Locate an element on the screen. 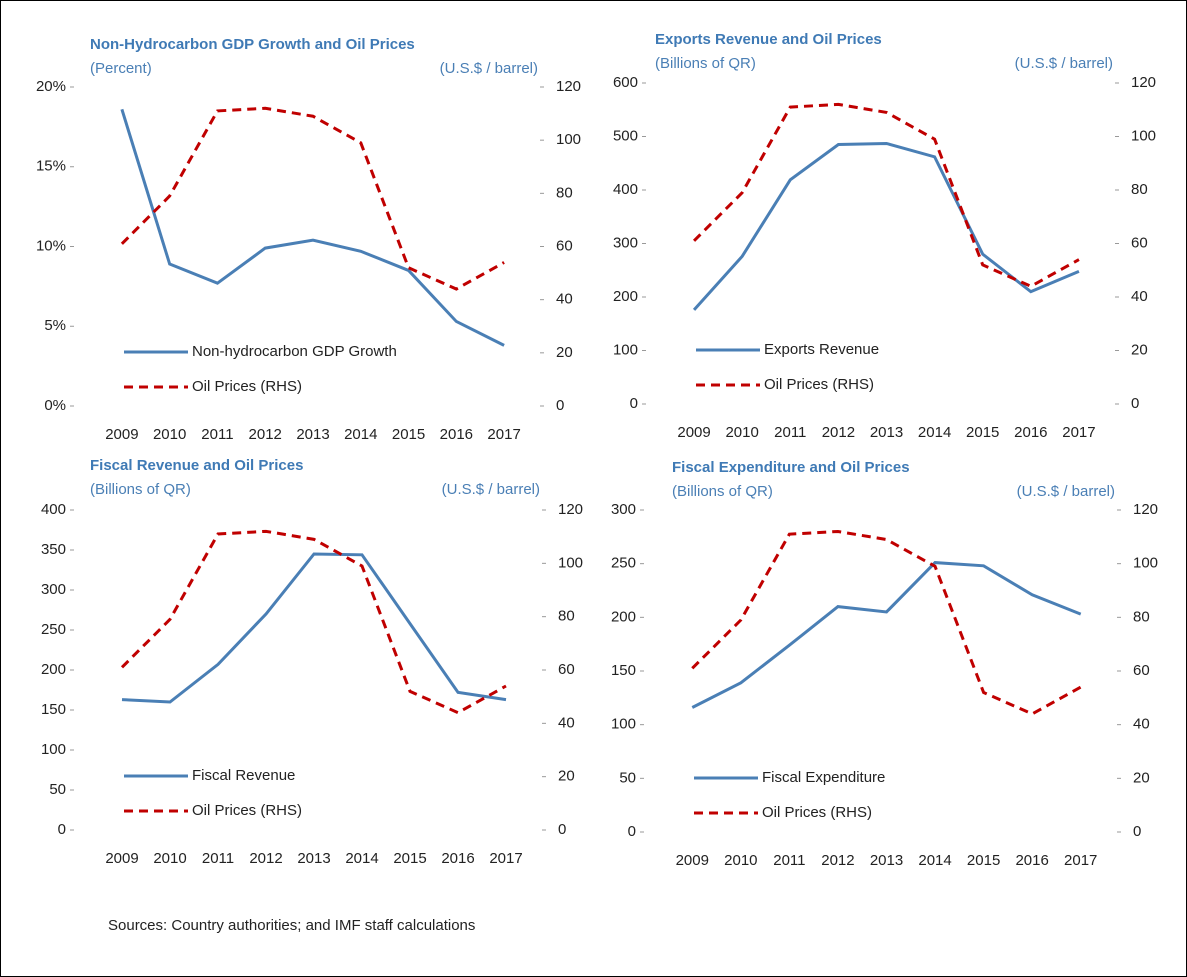 This screenshot has width=1187, height=977. y-tick-label: 400 is located at coordinates (53, 509).